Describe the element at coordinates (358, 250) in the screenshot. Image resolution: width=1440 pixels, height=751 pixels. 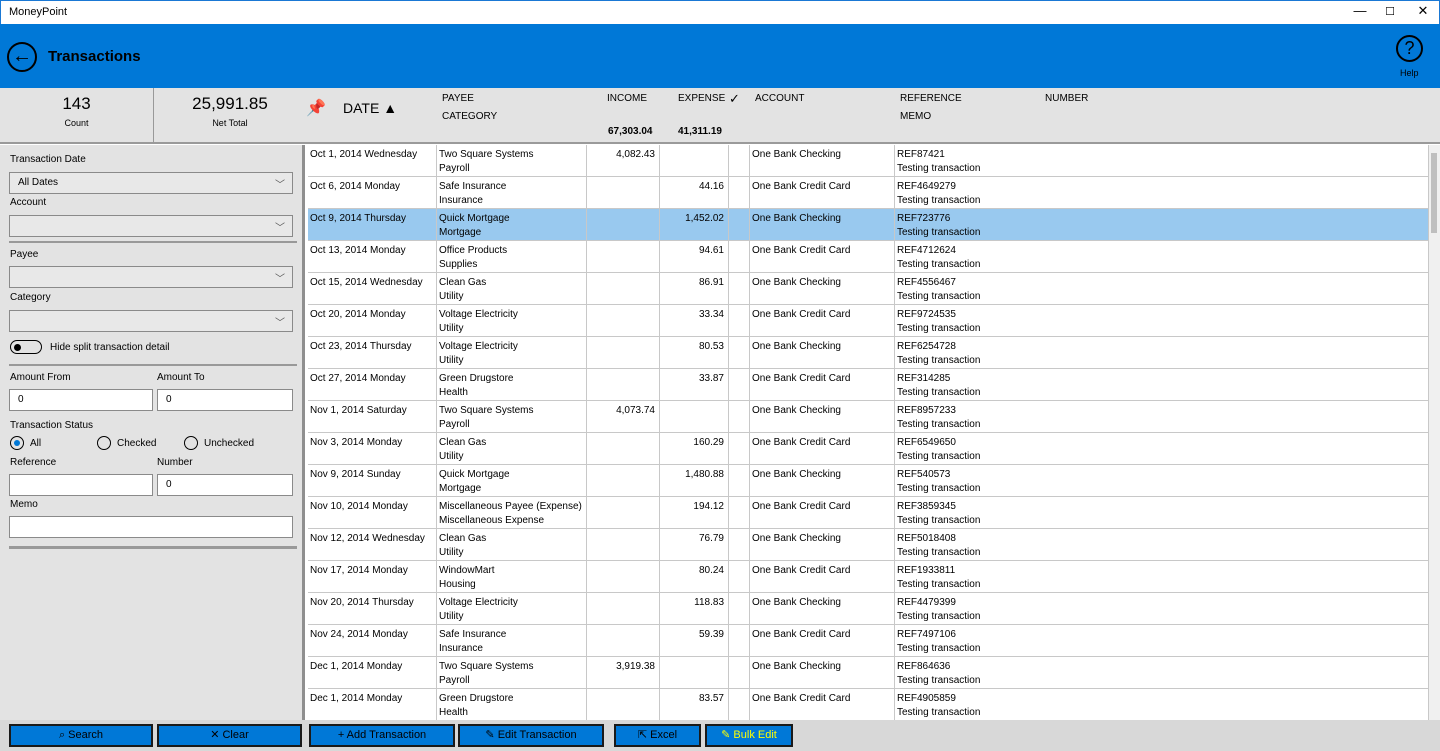
I see `date-text: Oct 13, 2014 Monday` at that location.